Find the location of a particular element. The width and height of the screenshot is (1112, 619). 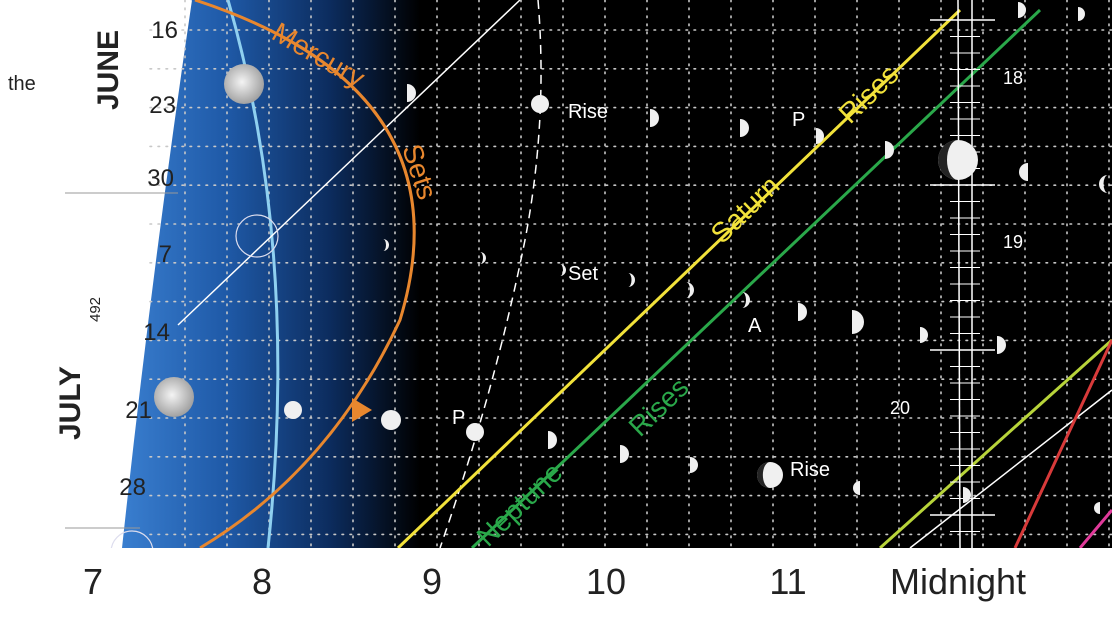

sidereal-scale is located at coordinates (962, 274).